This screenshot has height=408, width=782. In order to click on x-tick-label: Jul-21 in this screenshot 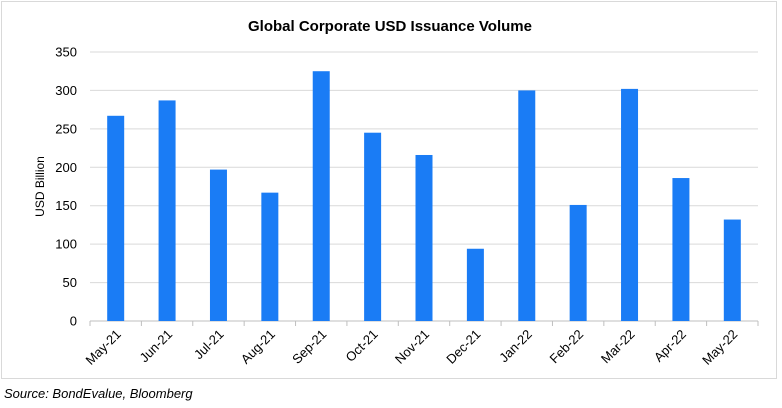, I will do `click(209, 345)`.